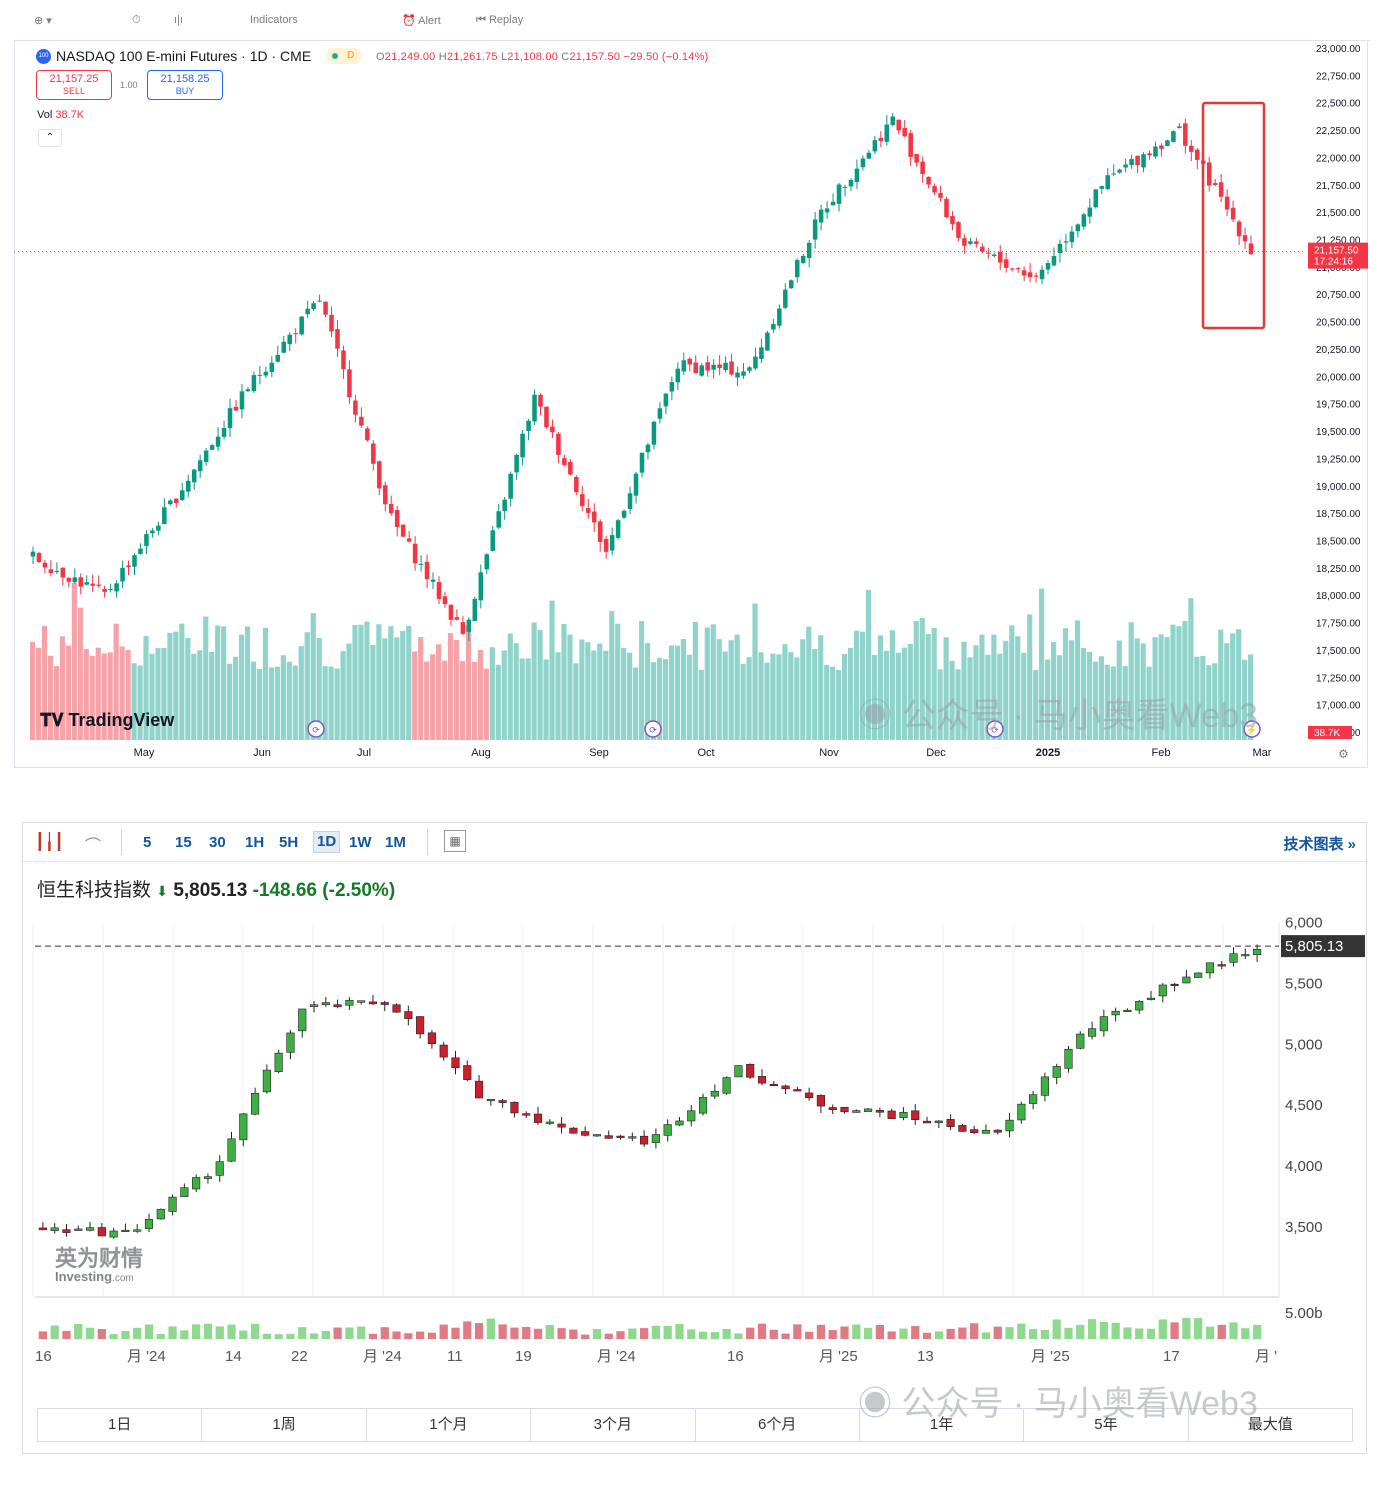 The height and width of the screenshot is (1486, 1390). I want to click on timeframe-15: 15, so click(183, 842).